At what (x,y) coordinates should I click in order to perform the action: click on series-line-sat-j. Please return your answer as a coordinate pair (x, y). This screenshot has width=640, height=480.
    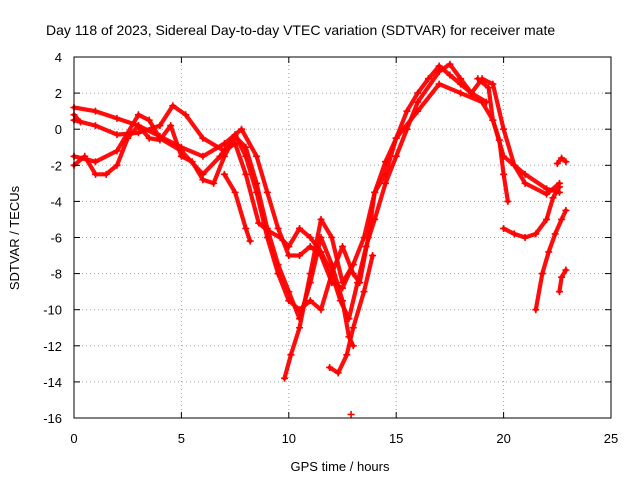
    Looking at the image, I should click on (531, 212).